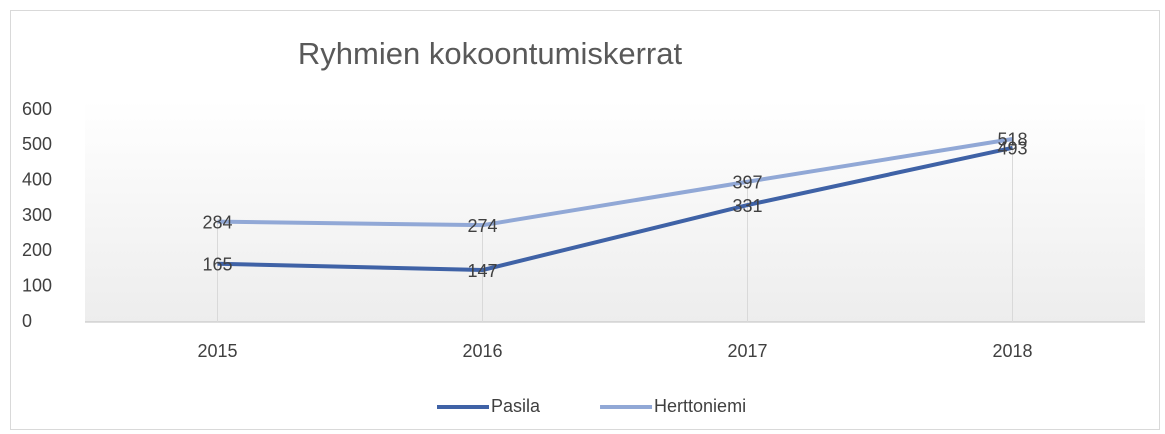 The image size is (1165, 434). What do you see at coordinates (1012, 149) in the screenshot?
I see `data-label: 493` at bounding box center [1012, 149].